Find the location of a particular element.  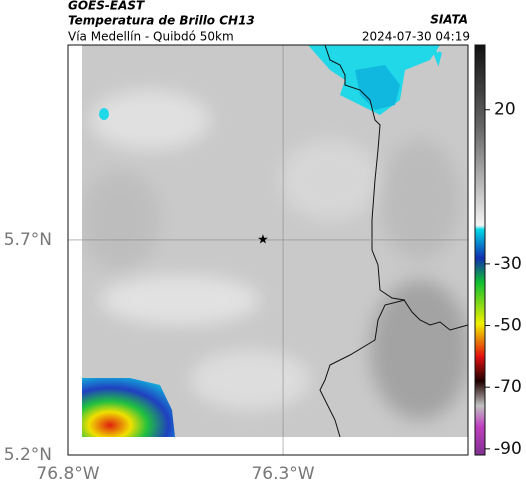

y-tick-label: 5.7°N is located at coordinates (28, 240).